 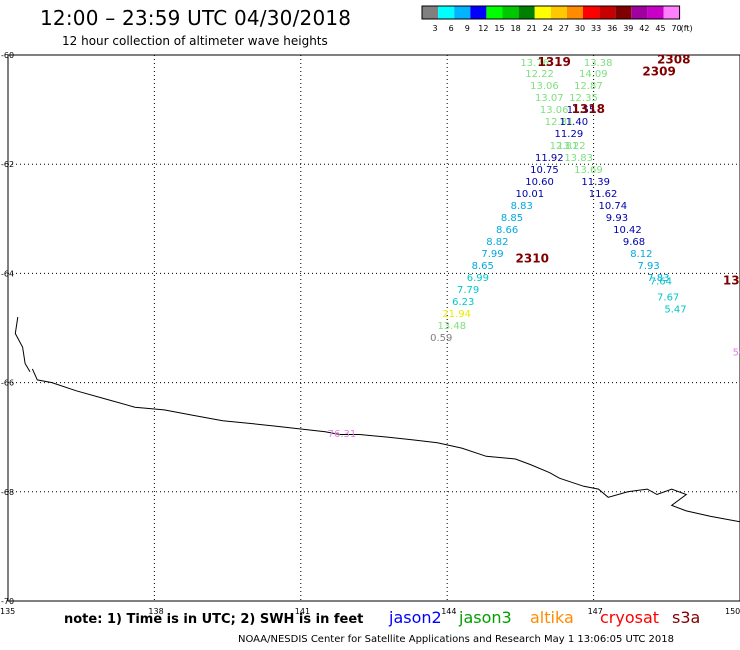 I want to click on colorbar-label: 12, so click(x=483, y=28).